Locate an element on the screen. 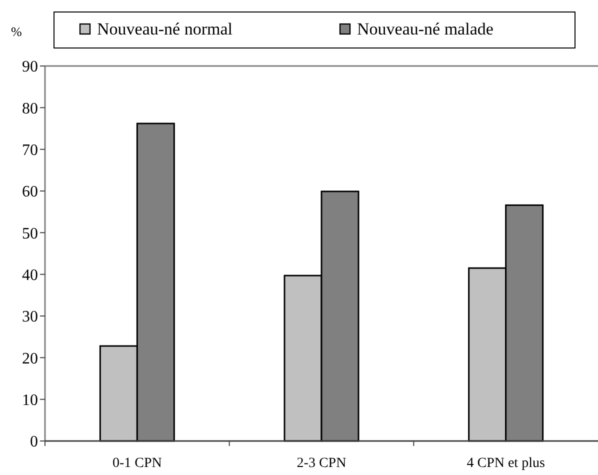  y-tick-label: 50 is located at coordinates (30, 233).